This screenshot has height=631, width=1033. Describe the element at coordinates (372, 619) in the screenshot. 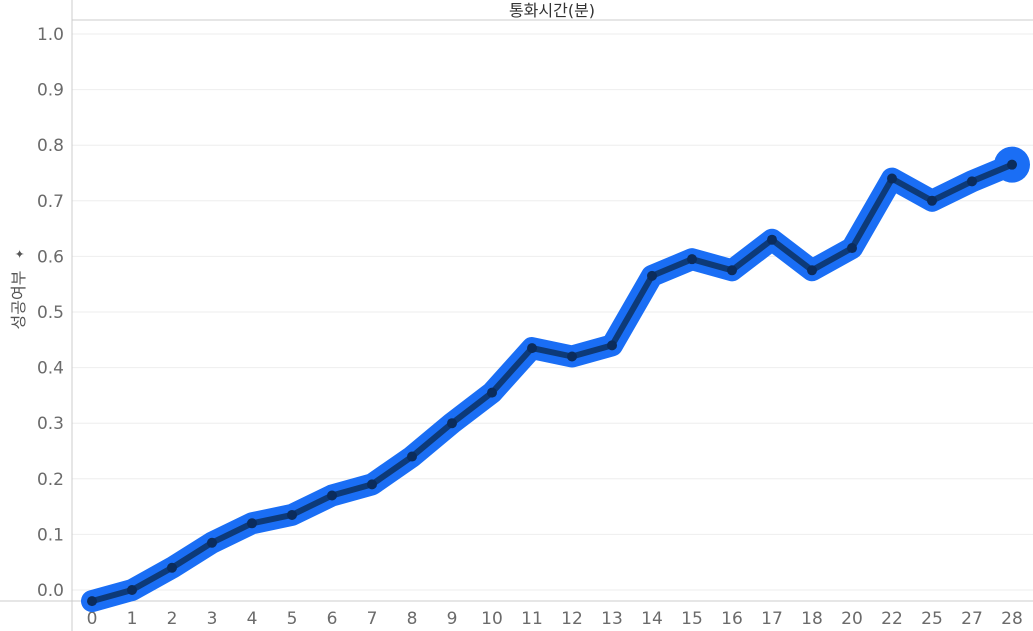

I see `x-tick-label: 7` at that location.